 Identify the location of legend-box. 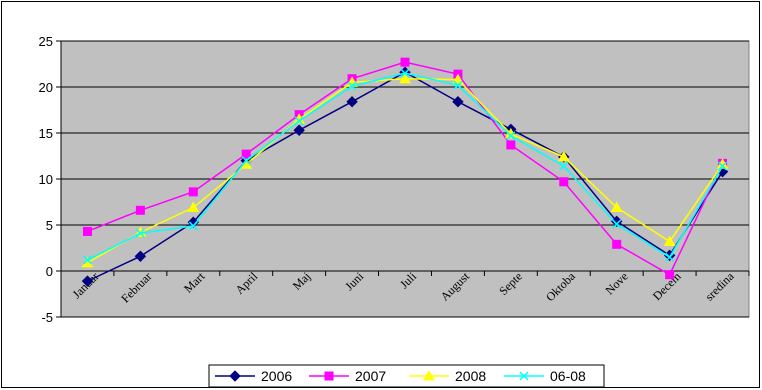
(406, 376).